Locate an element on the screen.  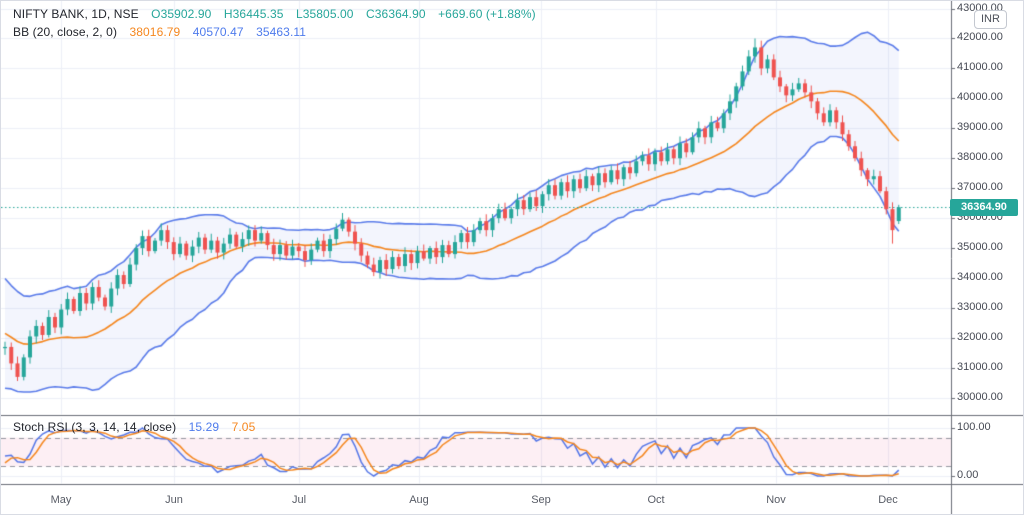
stoch-k-value: 15.29 is located at coordinates (204, 427).